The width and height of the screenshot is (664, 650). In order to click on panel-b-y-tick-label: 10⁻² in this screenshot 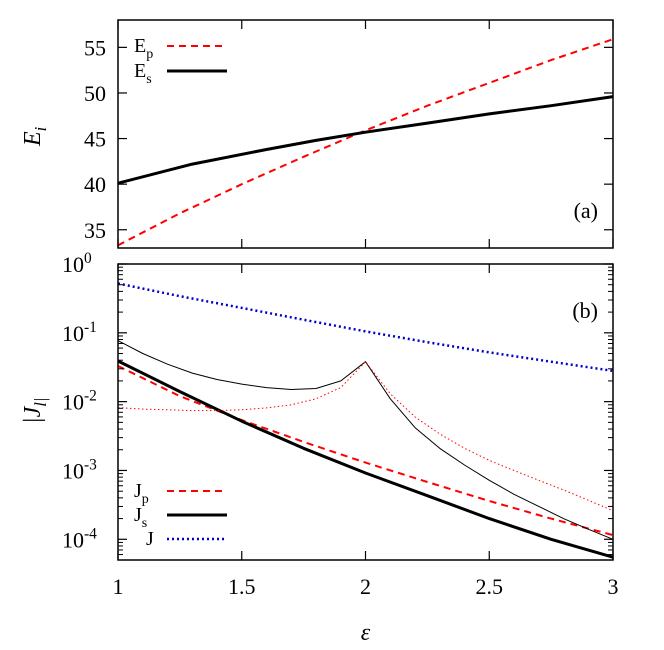, I will do `click(79, 401)`.